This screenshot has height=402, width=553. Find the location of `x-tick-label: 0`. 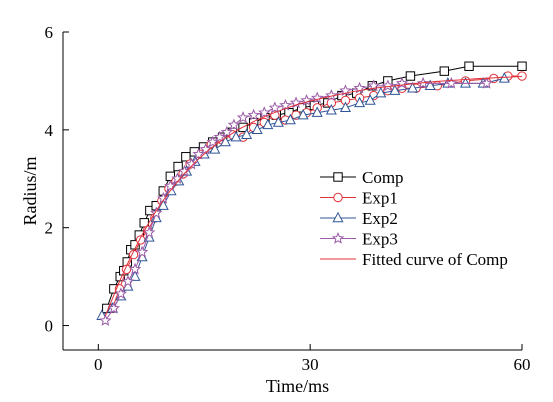

x-tick-label: 0 is located at coordinates (98, 364).